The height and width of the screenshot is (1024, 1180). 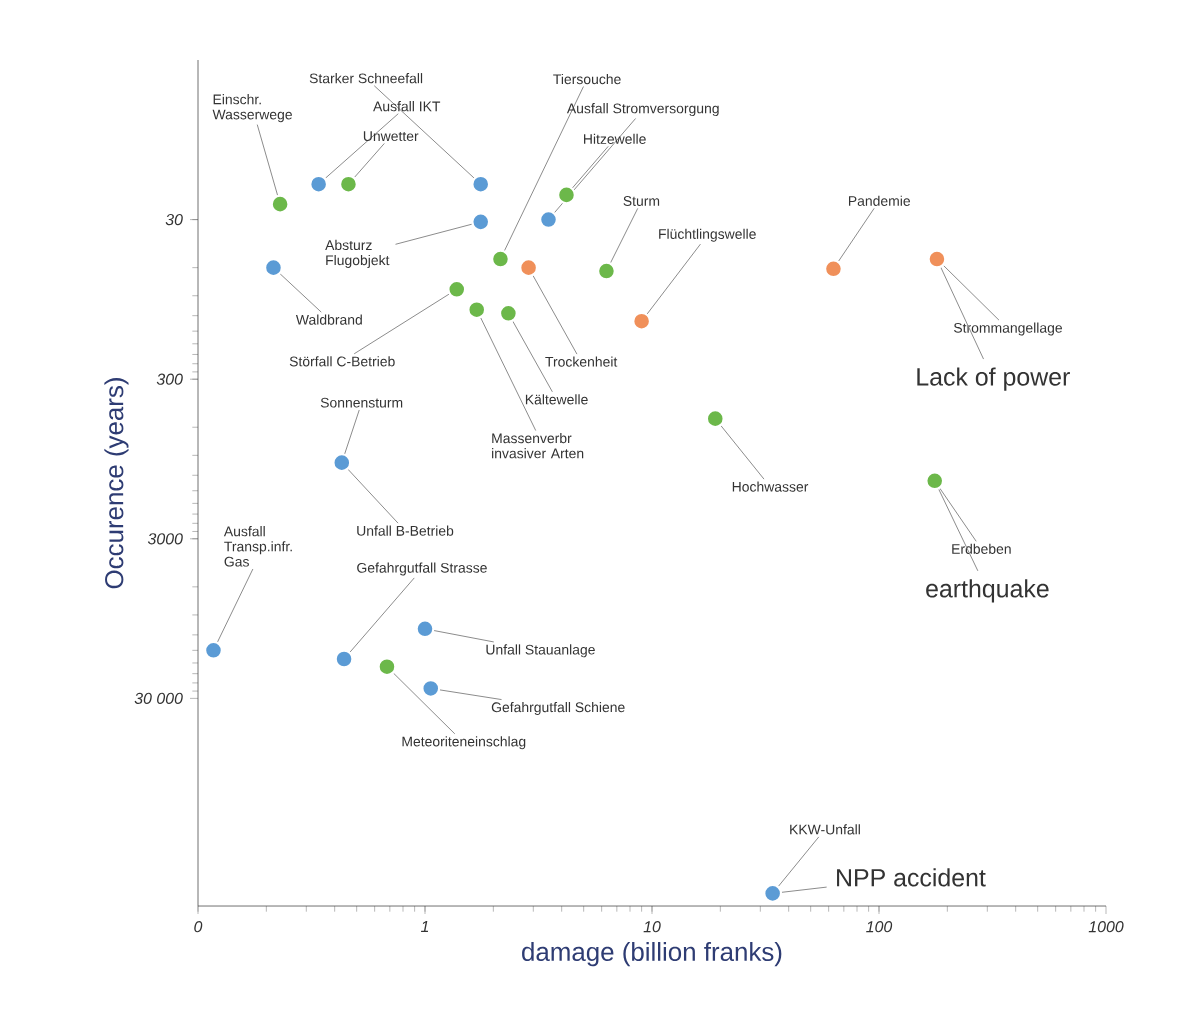 What do you see at coordinates (652, 954) in the screenshot?
I see `x-axis-title: damage (billion franks)` at bounding box center [652, 954].